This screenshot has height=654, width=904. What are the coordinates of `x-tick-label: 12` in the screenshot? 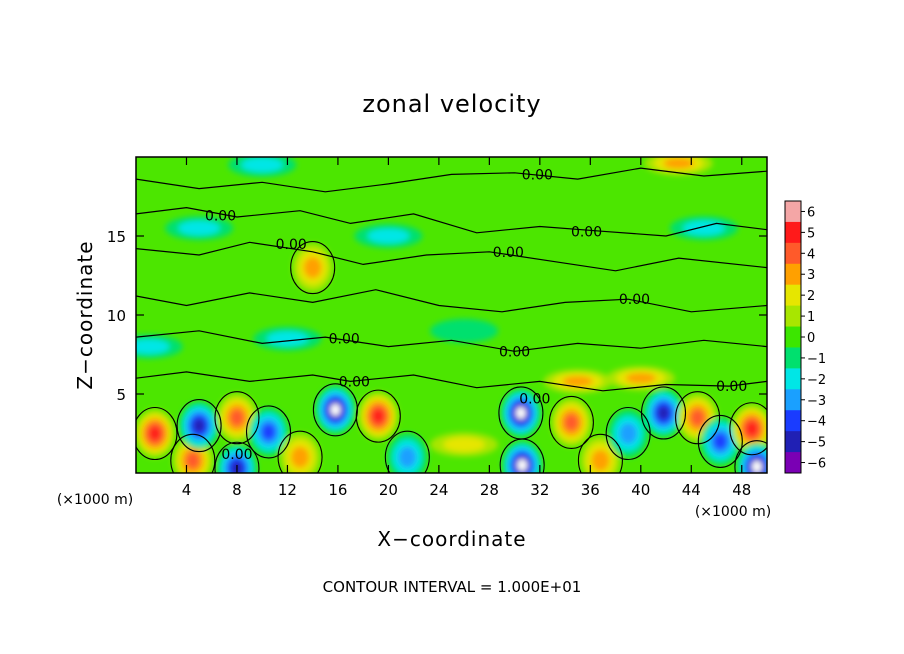 It's located at (287, 490).